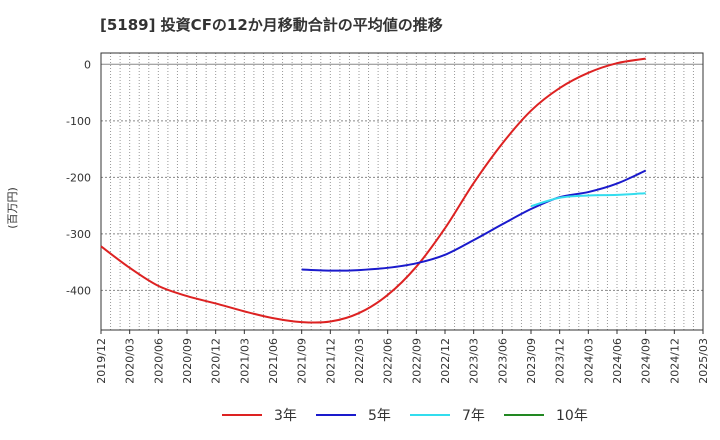 The image size is (720, 440). What do you see at coordinates (78, 290) in the screenshot?
I see `y-tick-label: -400` at bounding box center [78, 290].